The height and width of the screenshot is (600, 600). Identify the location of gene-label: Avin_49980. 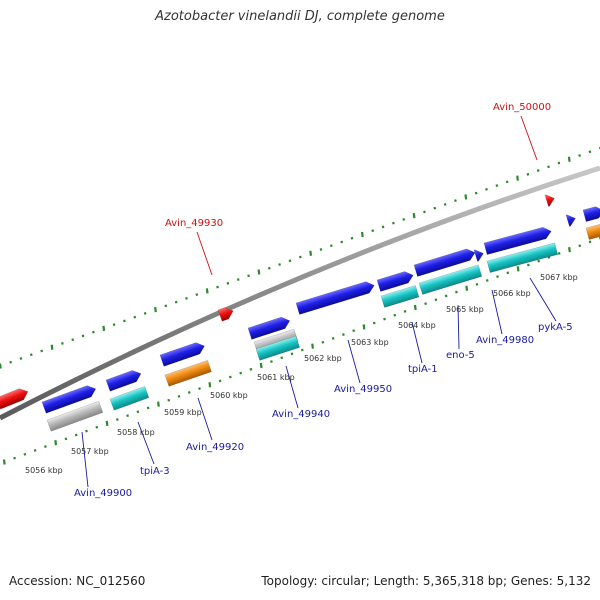
(505, 340).